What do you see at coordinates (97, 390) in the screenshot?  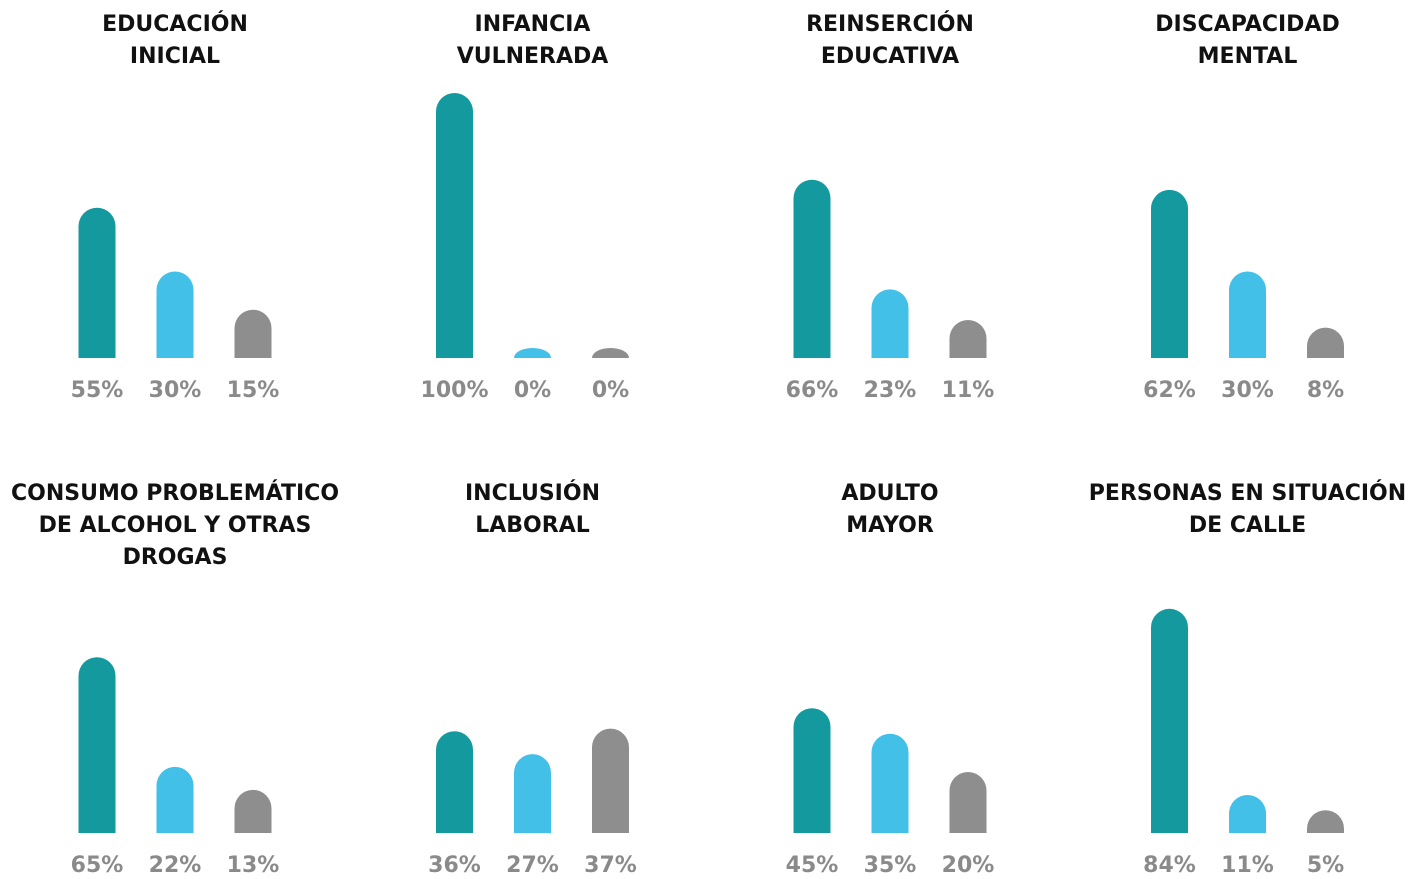 I see `value-label: 55%` at bounding box center [97, 390].